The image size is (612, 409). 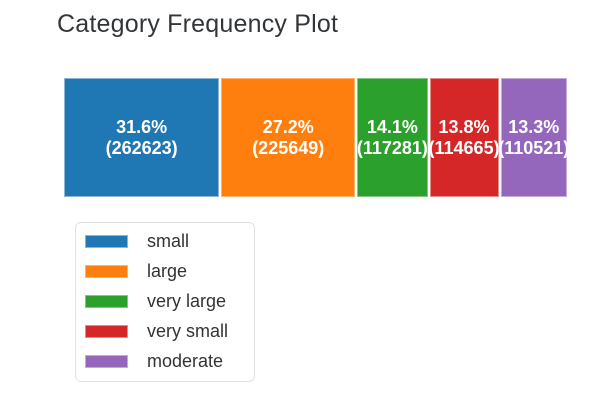 I want to click on segment-count: (114665), so click(x=464, y=147).